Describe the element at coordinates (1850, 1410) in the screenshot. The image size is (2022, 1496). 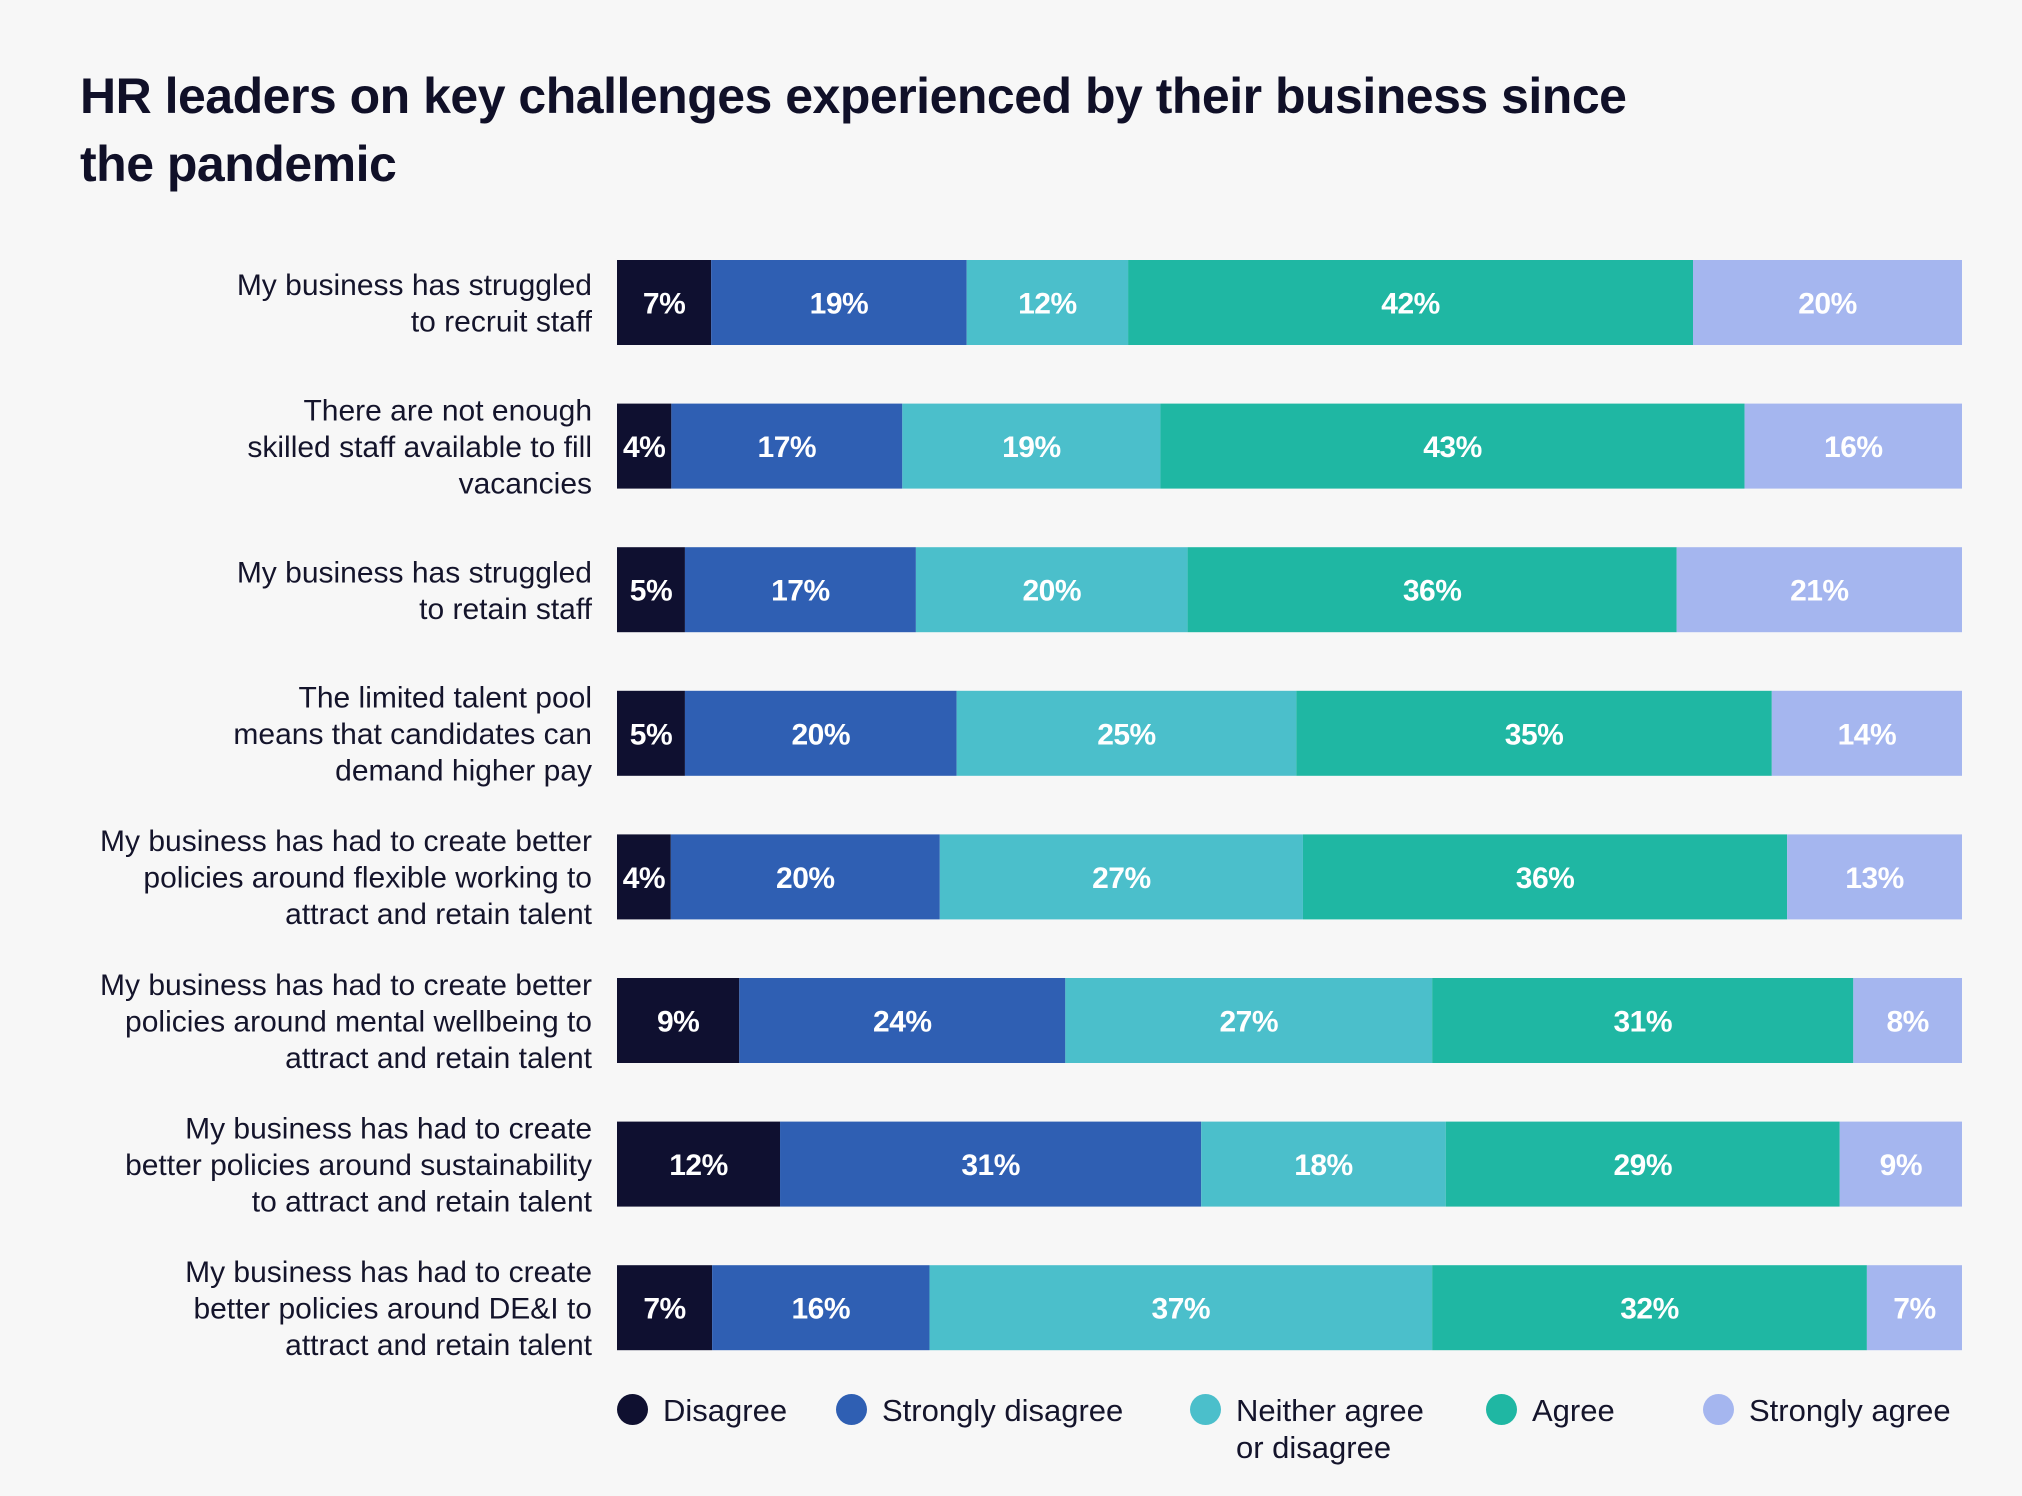
I see `legend-label: Strongly agree` at that location.